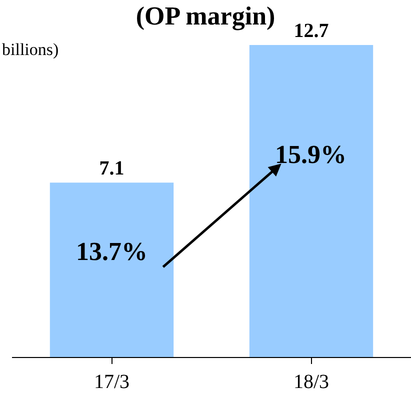  I want to click on annotation: 13.7%, so click(112, 251).